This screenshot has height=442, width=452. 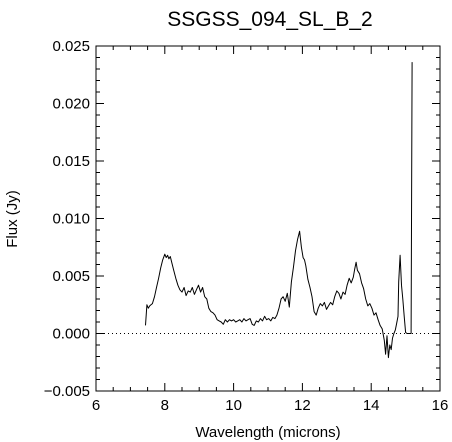 I want to click on y-tick-label: 0.010, so click(x=71, y=219).